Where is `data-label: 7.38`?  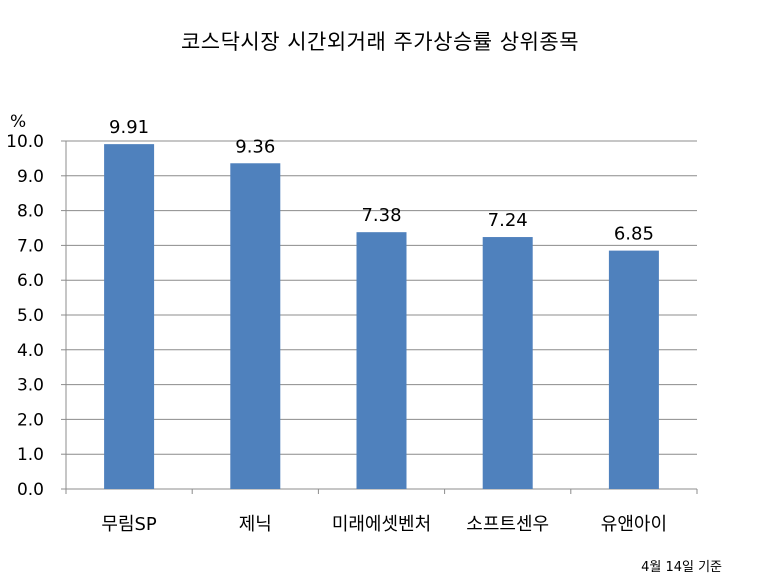 data-label: 7.38 is located at coordinates (381, 215).